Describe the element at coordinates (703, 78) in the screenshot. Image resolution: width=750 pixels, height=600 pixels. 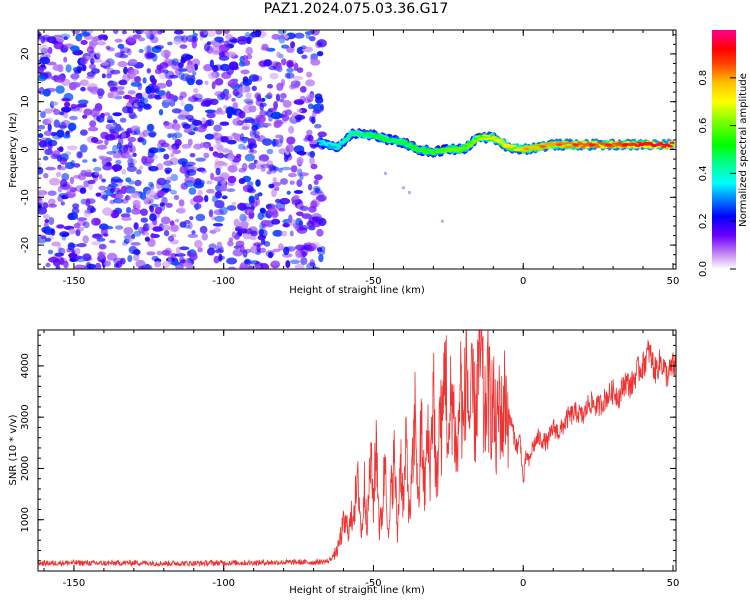
I see `colorbar-tick-label: 0.8` at that location.